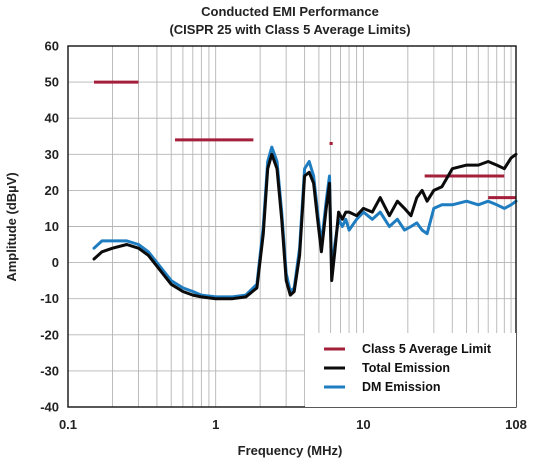 The width and height of the screenshot is (534, 465). Describe the element at coordinates (290, 450) in the screenshot. I see `x-axis-label: Frequency (MHz)` at that location.